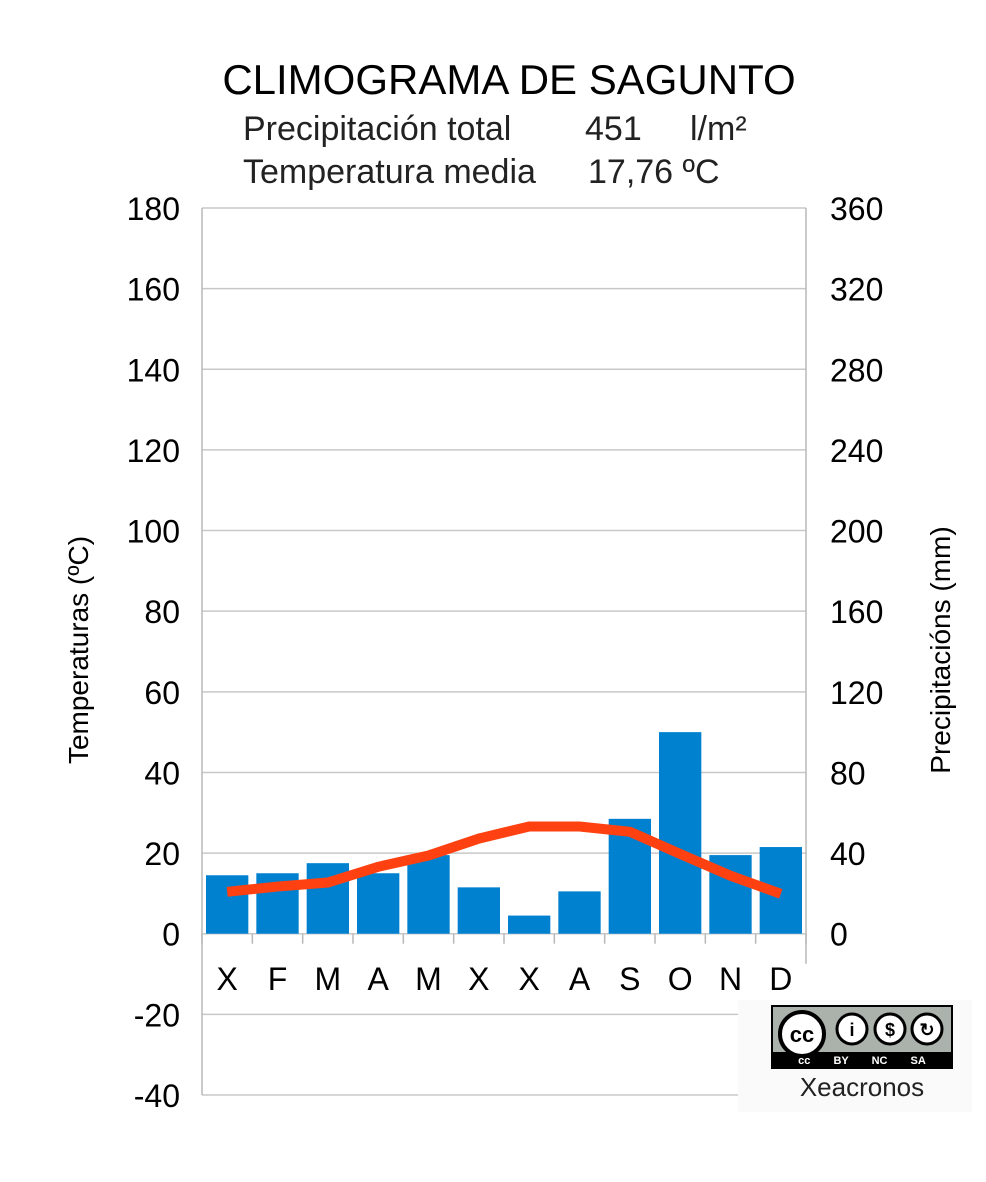 The width and height of the screenshot is (986, 1182). Describe the element at coordinates (157, 1015) in the screenshot. I see `y-tick-label: -20` at that location.